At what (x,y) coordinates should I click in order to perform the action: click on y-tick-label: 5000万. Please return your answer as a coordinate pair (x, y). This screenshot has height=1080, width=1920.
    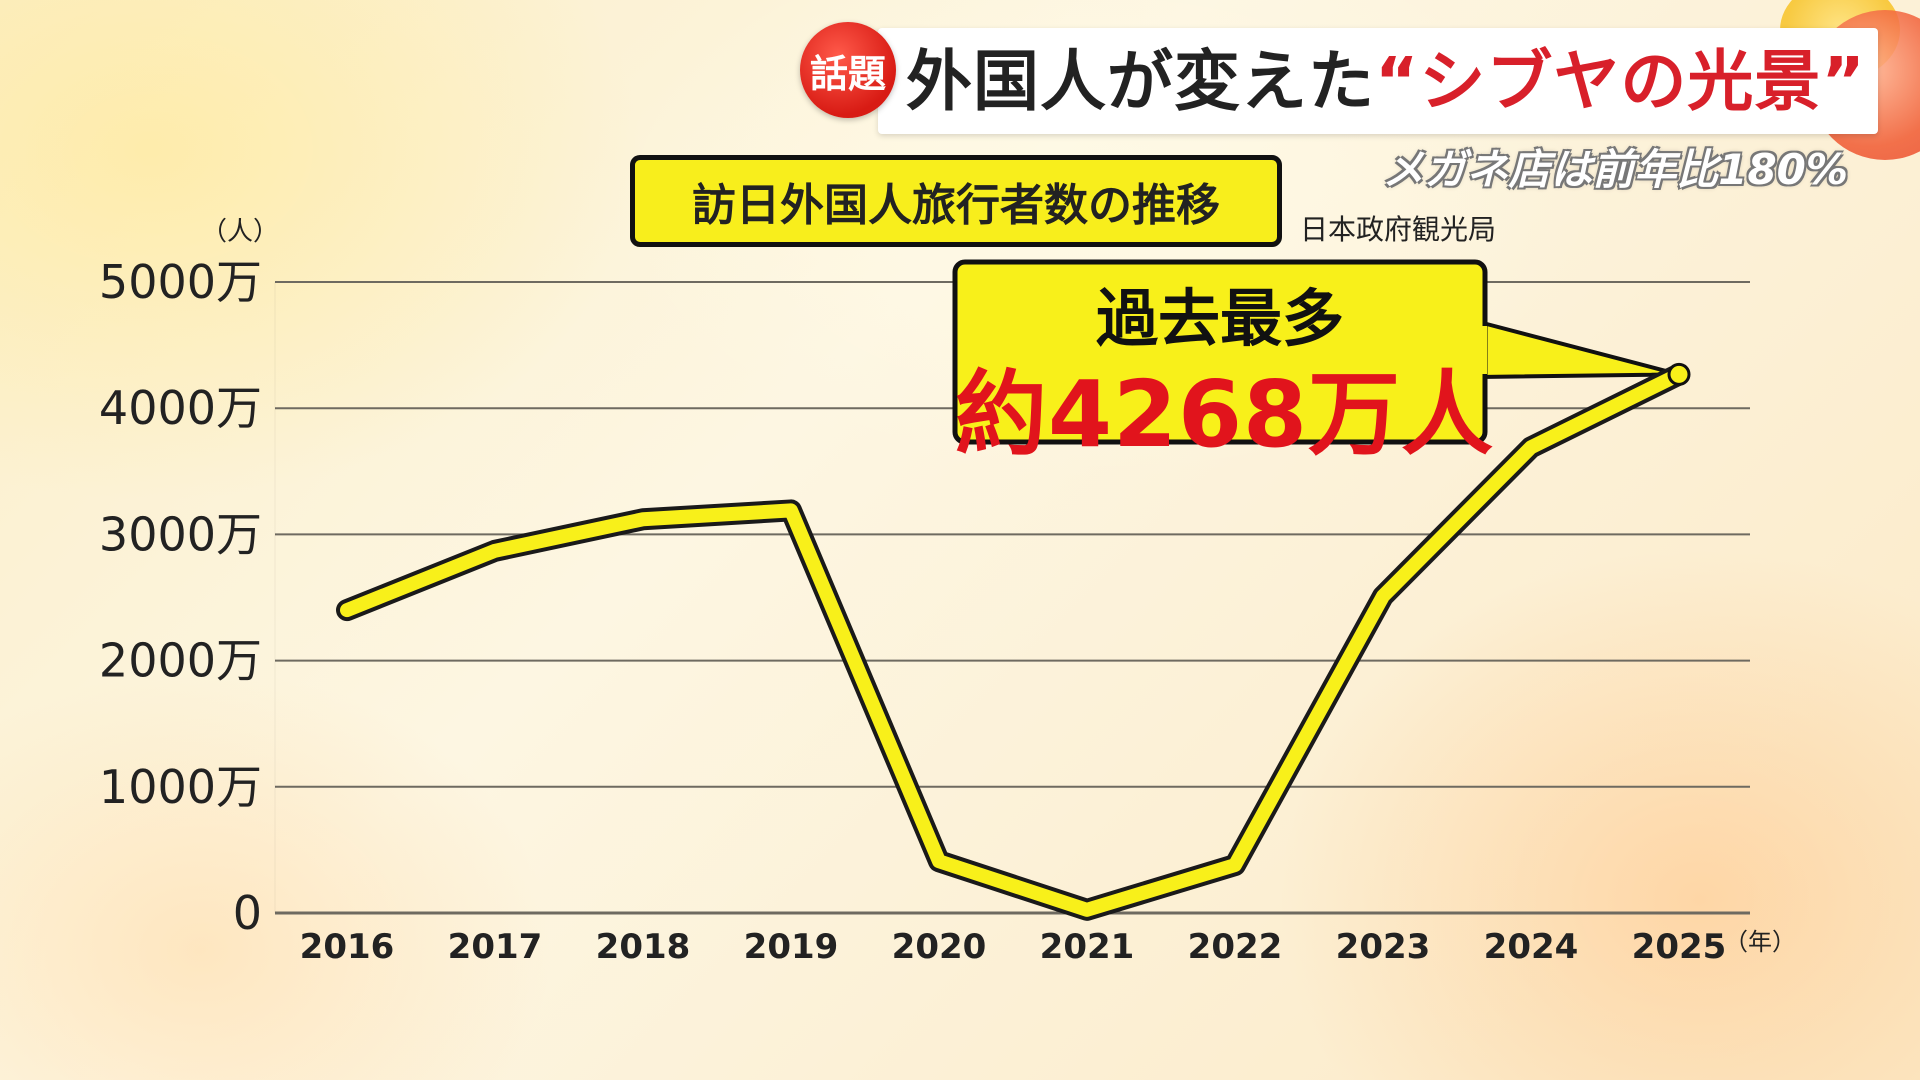
    Looking at the image, I should click on (180, 282).